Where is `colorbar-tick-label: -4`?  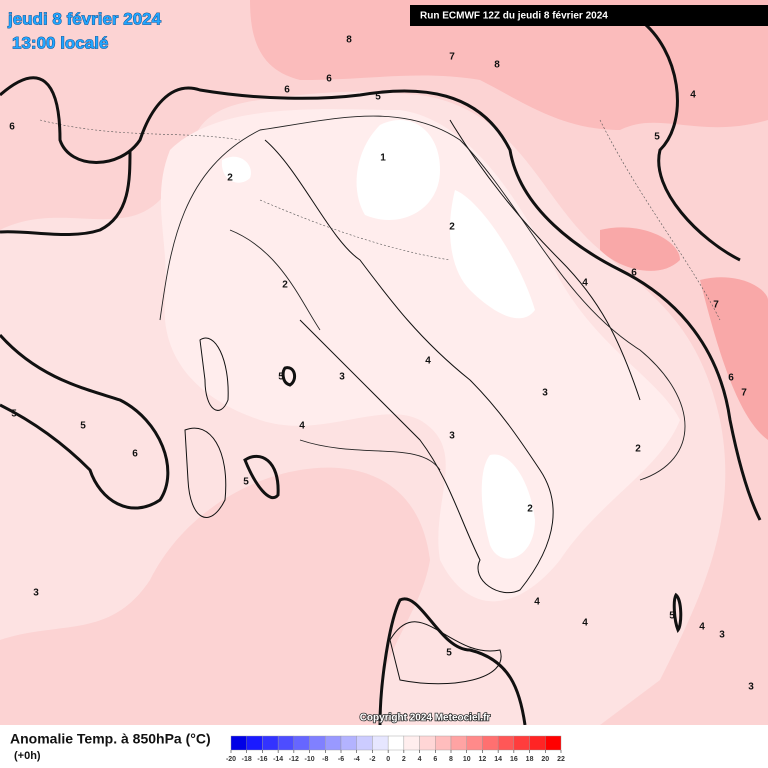
colorbar-tick-label: -4 is located at coordinates (357, 759).